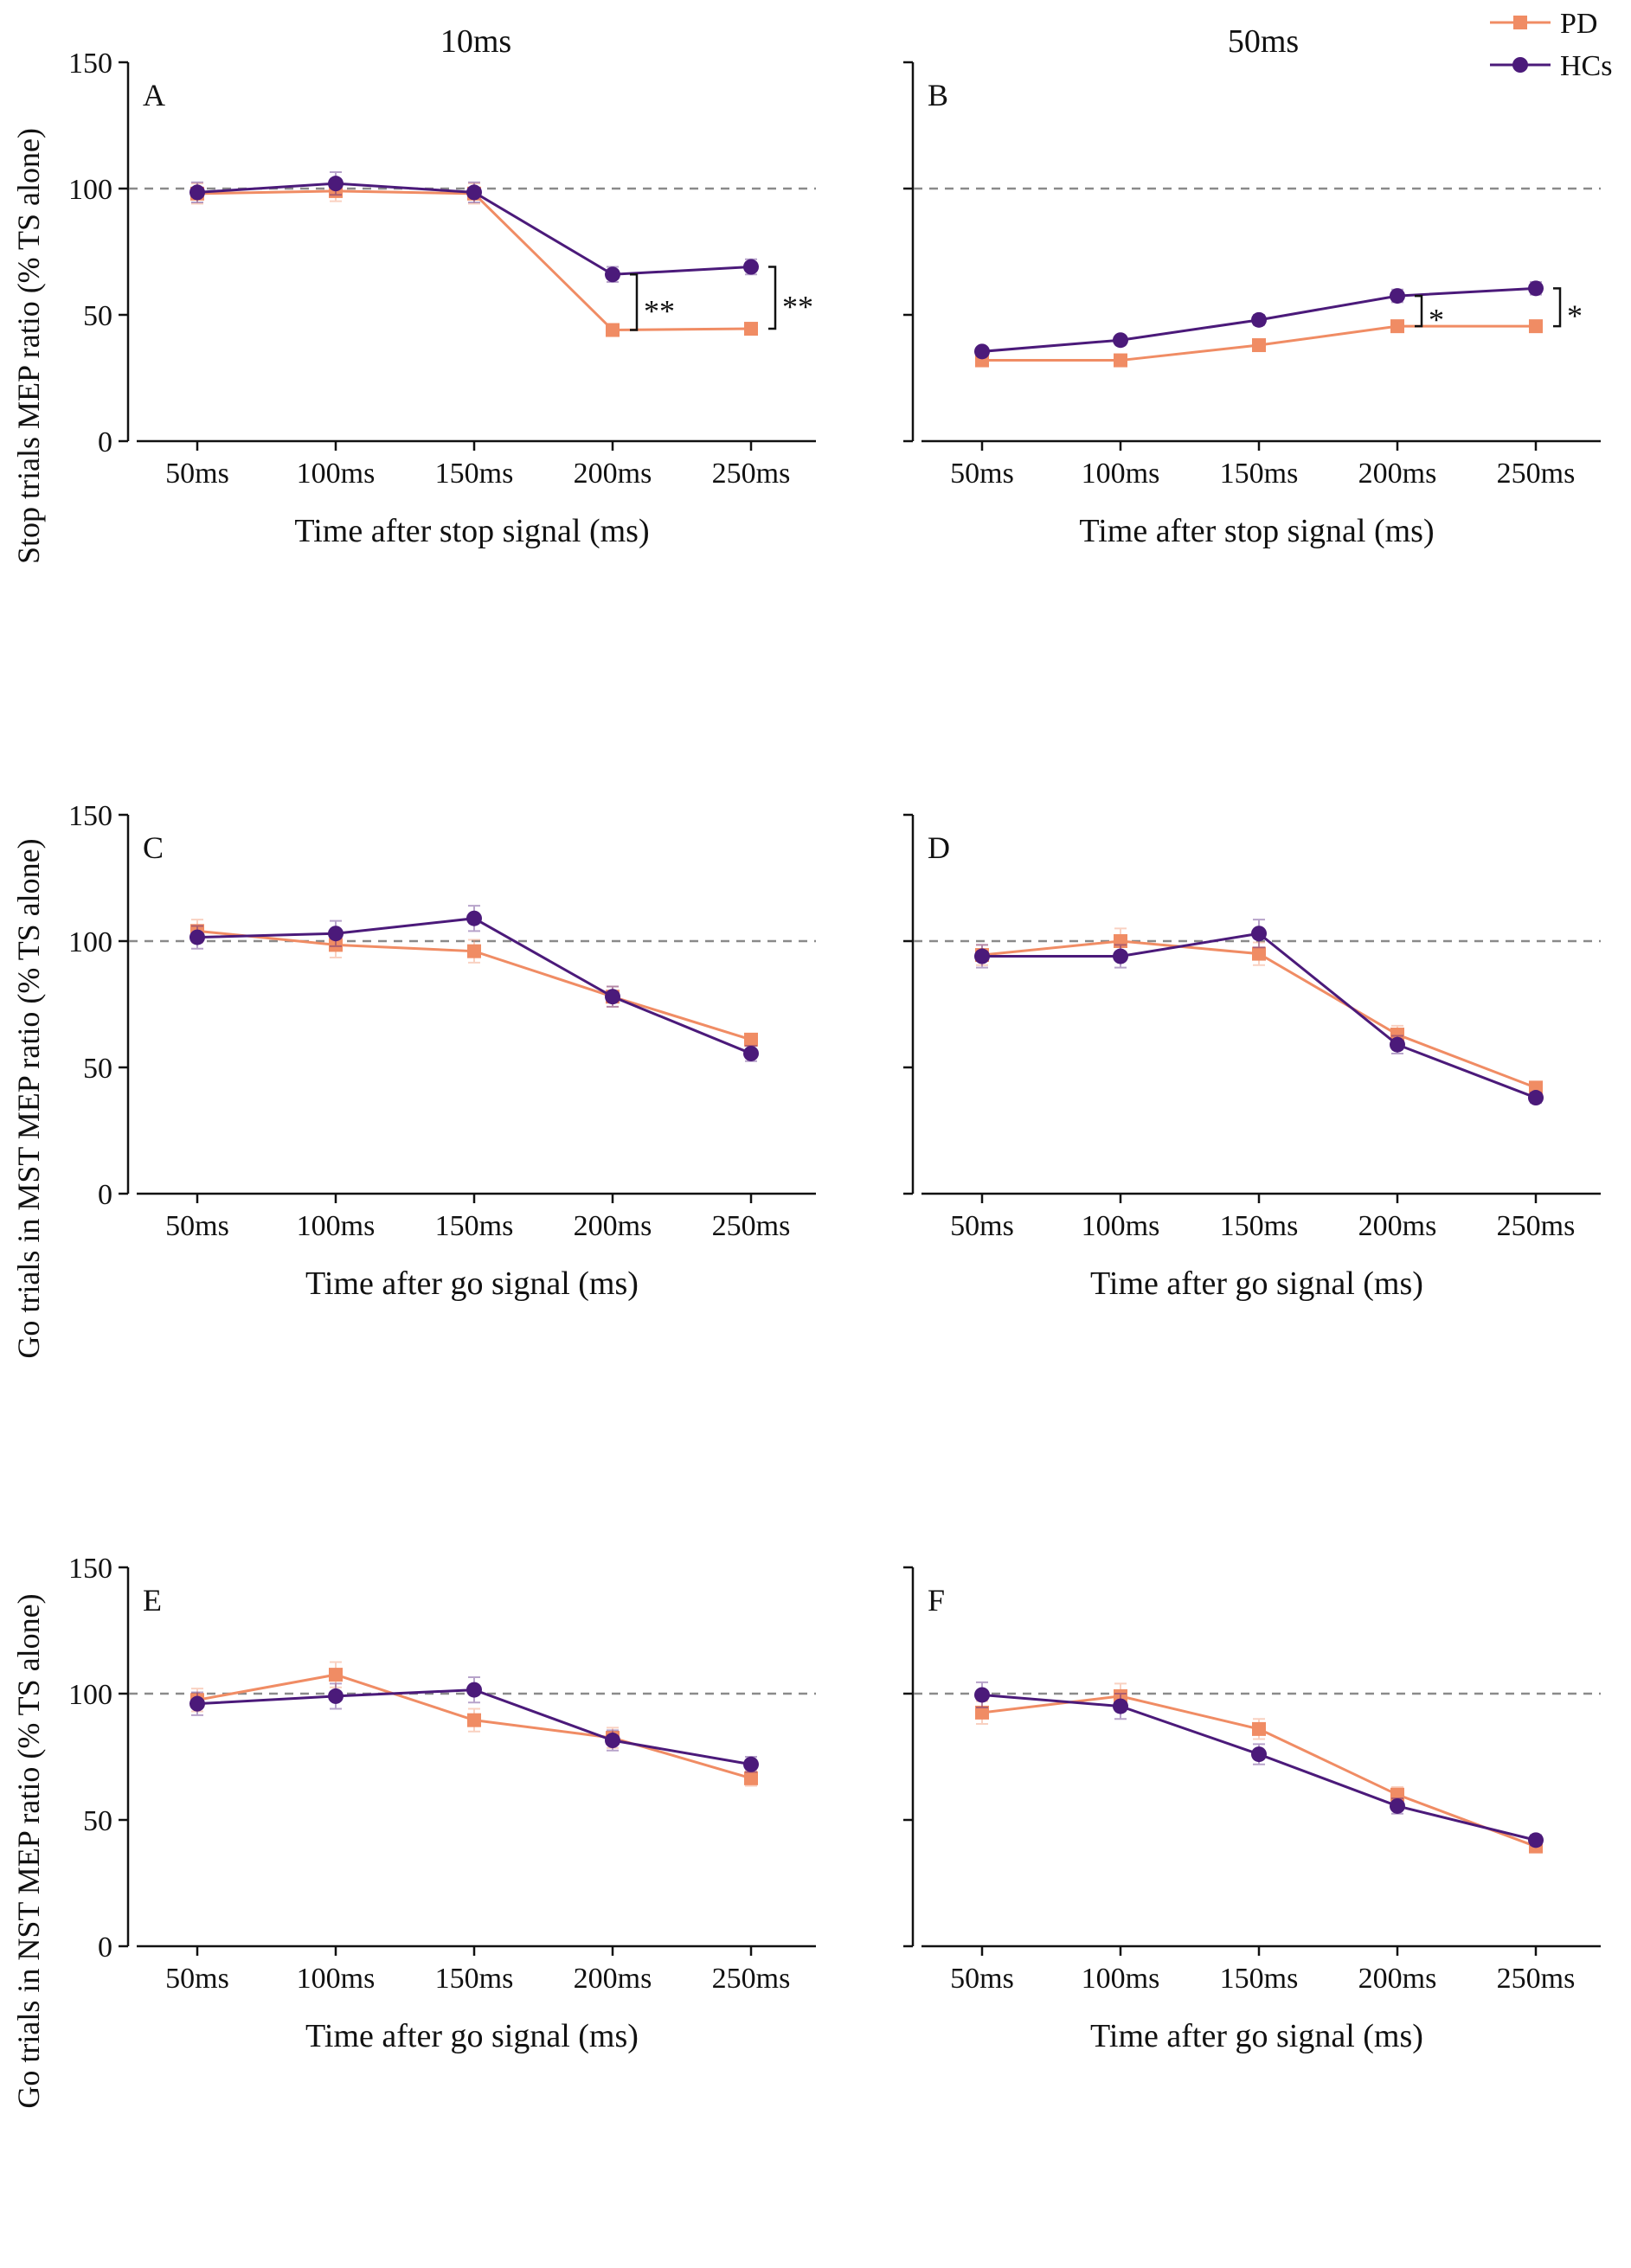 This screenshot has width=1631, height=2268. What do you see at coordinates (336, 1226) in the screenshot?
I see `x-tick-label-c-1: 100ms` at bounding box center [336, 1226].